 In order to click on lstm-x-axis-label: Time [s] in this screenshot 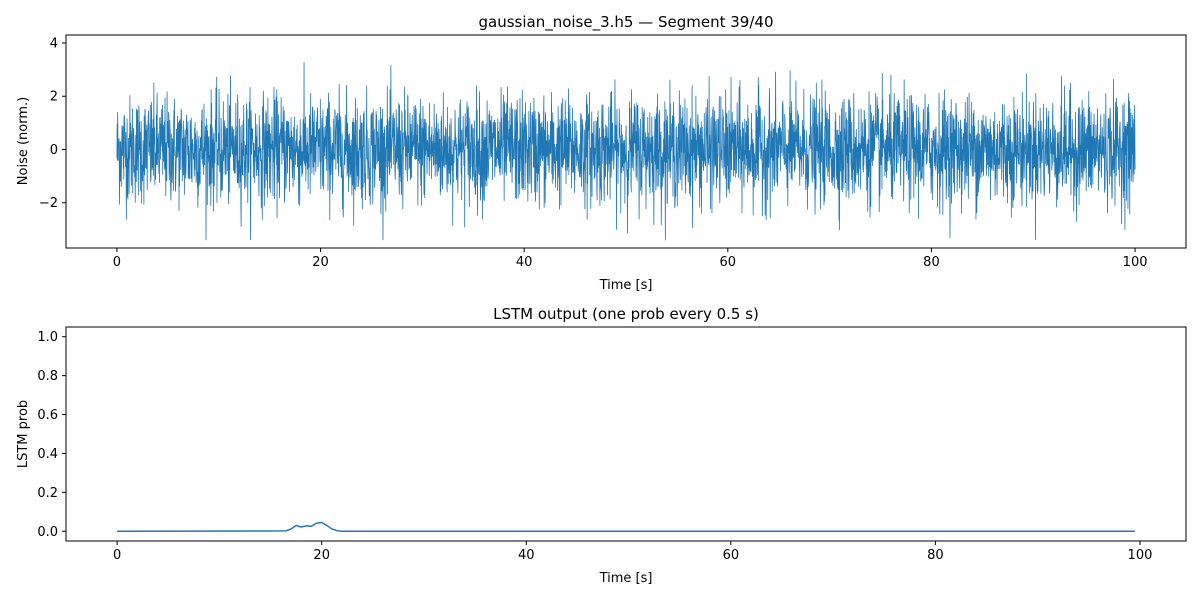, I will do `click(626, 578)`.